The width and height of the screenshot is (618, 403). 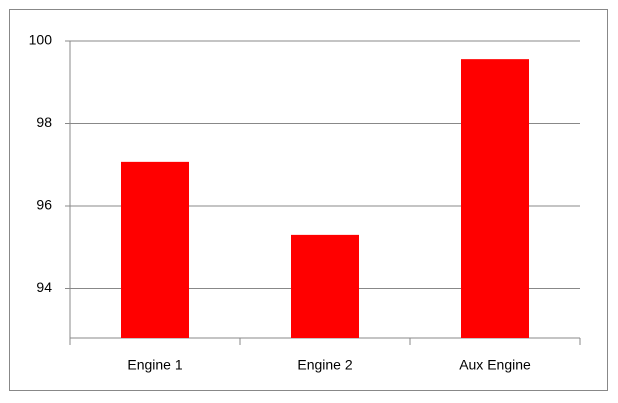 What do you see at coordinates (495, 365) in the screenshot?
I see `x-tick-label: Aux Engine` at bounding box center [495, 365].